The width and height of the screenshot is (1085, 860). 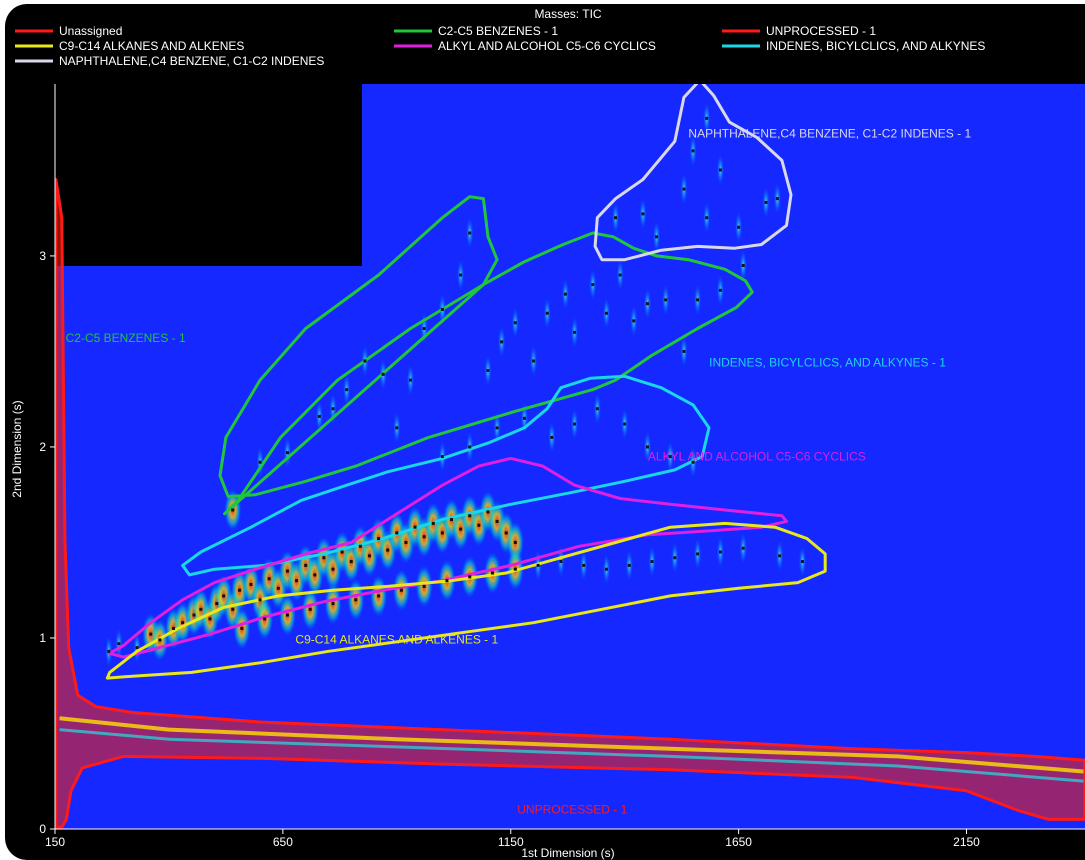 What do you see at coordinates (42, 829) in the screenshot?
I see `y-tick-label: 0` at bounding box center [42, 829].